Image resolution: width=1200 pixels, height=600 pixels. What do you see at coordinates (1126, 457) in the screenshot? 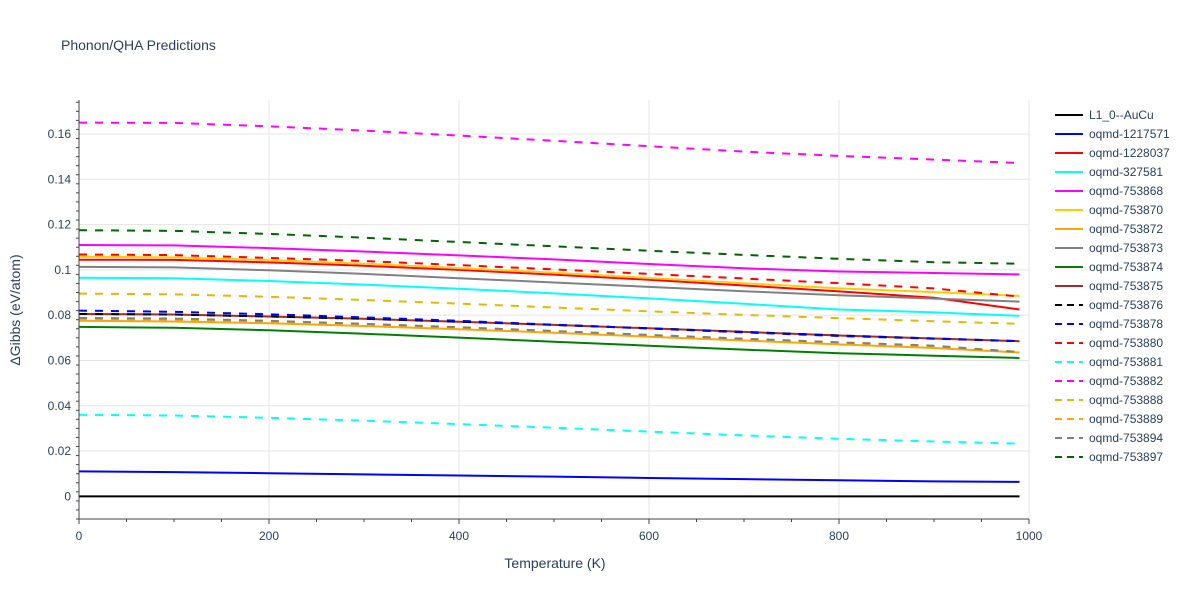
I see `legend-label: oqmd-753897` at bounding box center [1126, 457].